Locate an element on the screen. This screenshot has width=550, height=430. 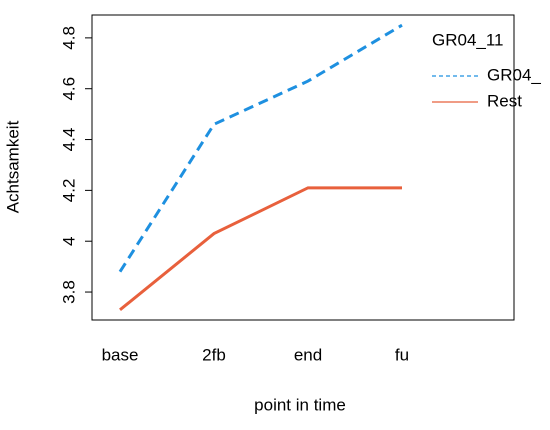
x-tick-label: end is located at coordinates (308, 354).